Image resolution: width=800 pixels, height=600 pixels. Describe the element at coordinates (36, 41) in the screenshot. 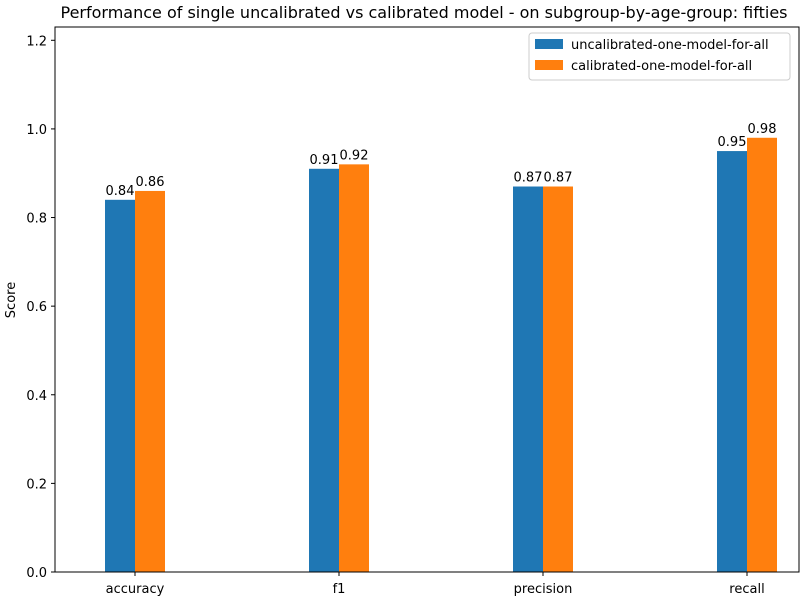

I see `y-tick-label: 1.2` at that location.